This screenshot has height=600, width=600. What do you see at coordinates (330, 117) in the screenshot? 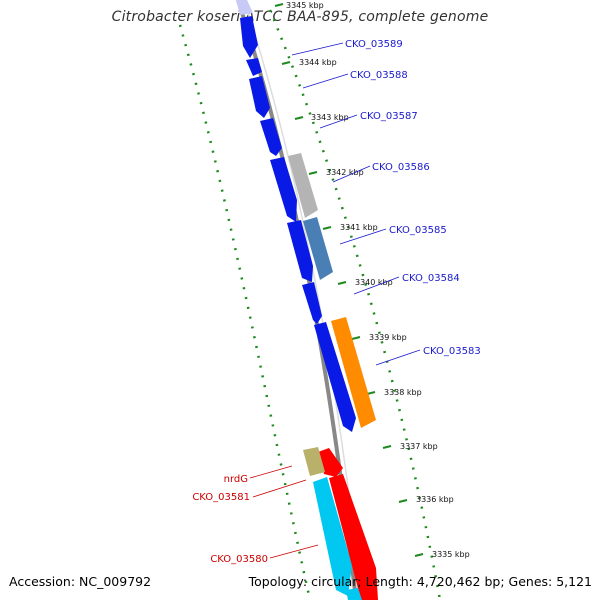
I see `tick-label: 3343 kbp` at bounding box center [330, 117].